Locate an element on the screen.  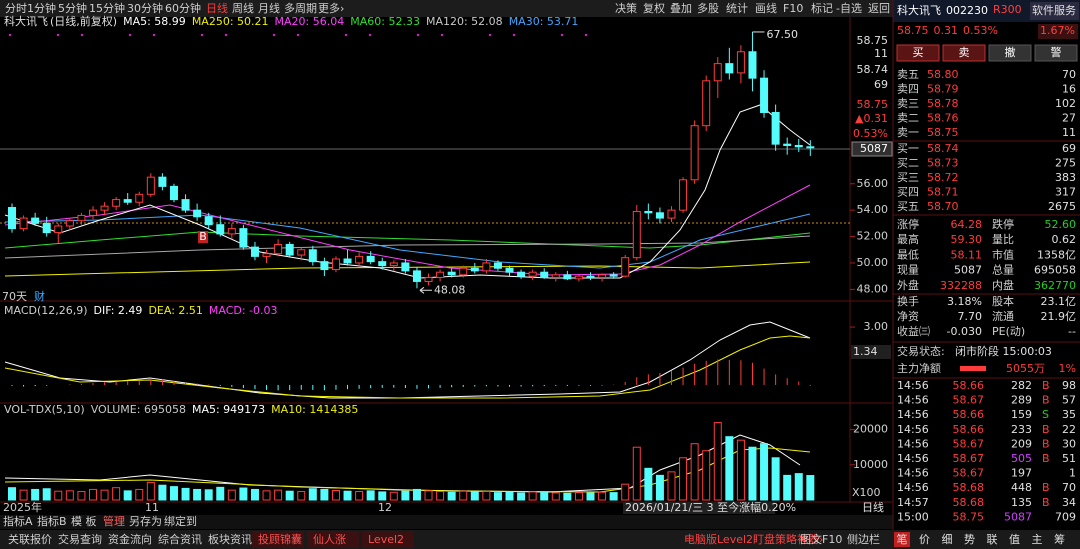
bottom-tab: 关联报价 is located at coordinates (30, 539).